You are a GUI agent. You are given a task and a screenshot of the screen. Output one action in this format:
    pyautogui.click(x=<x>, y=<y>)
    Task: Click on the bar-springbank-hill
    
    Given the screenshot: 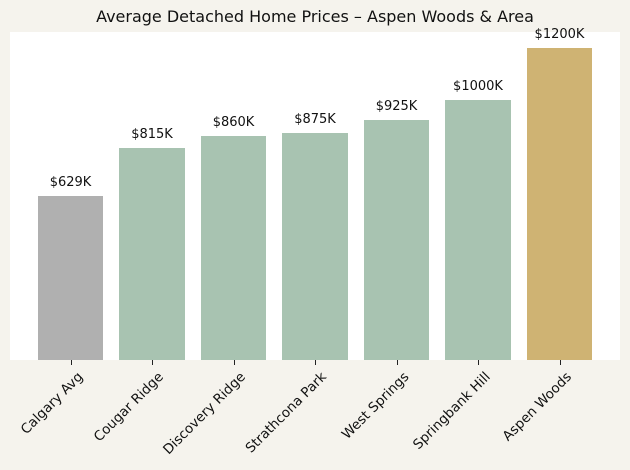 What is the action you would take?
    pyautogui.click(x=478, y=230)
    